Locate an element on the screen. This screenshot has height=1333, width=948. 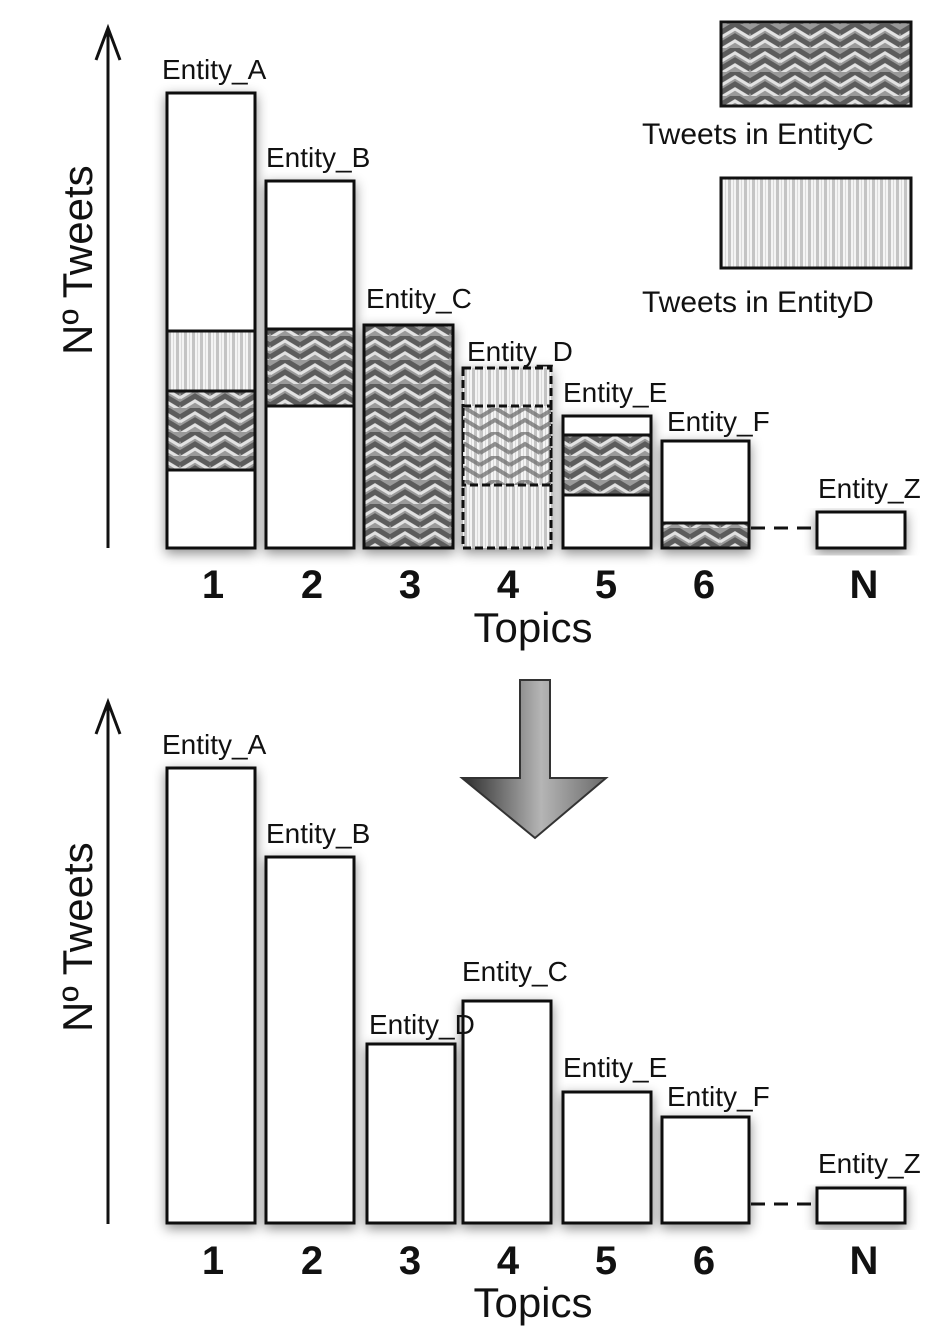
bottom-tick-6: 6 is located at coordinates (704, 1261).